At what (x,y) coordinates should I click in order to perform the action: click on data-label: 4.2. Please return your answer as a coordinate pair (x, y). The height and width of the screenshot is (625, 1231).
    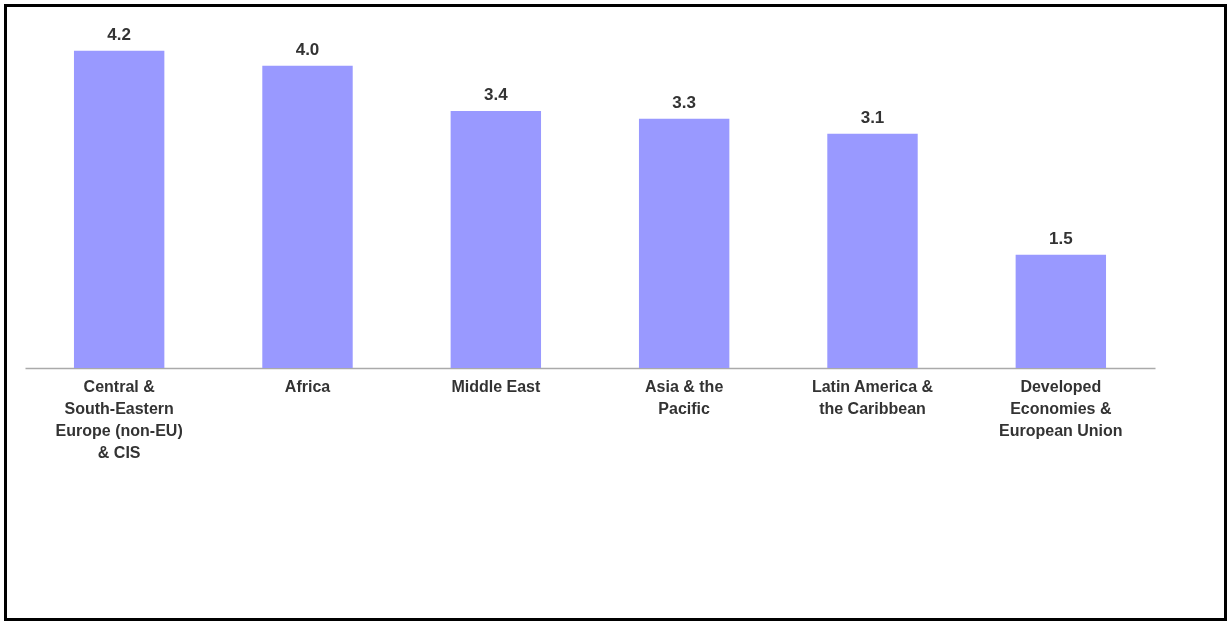
    Looking at the image, I should click on (119, 34).